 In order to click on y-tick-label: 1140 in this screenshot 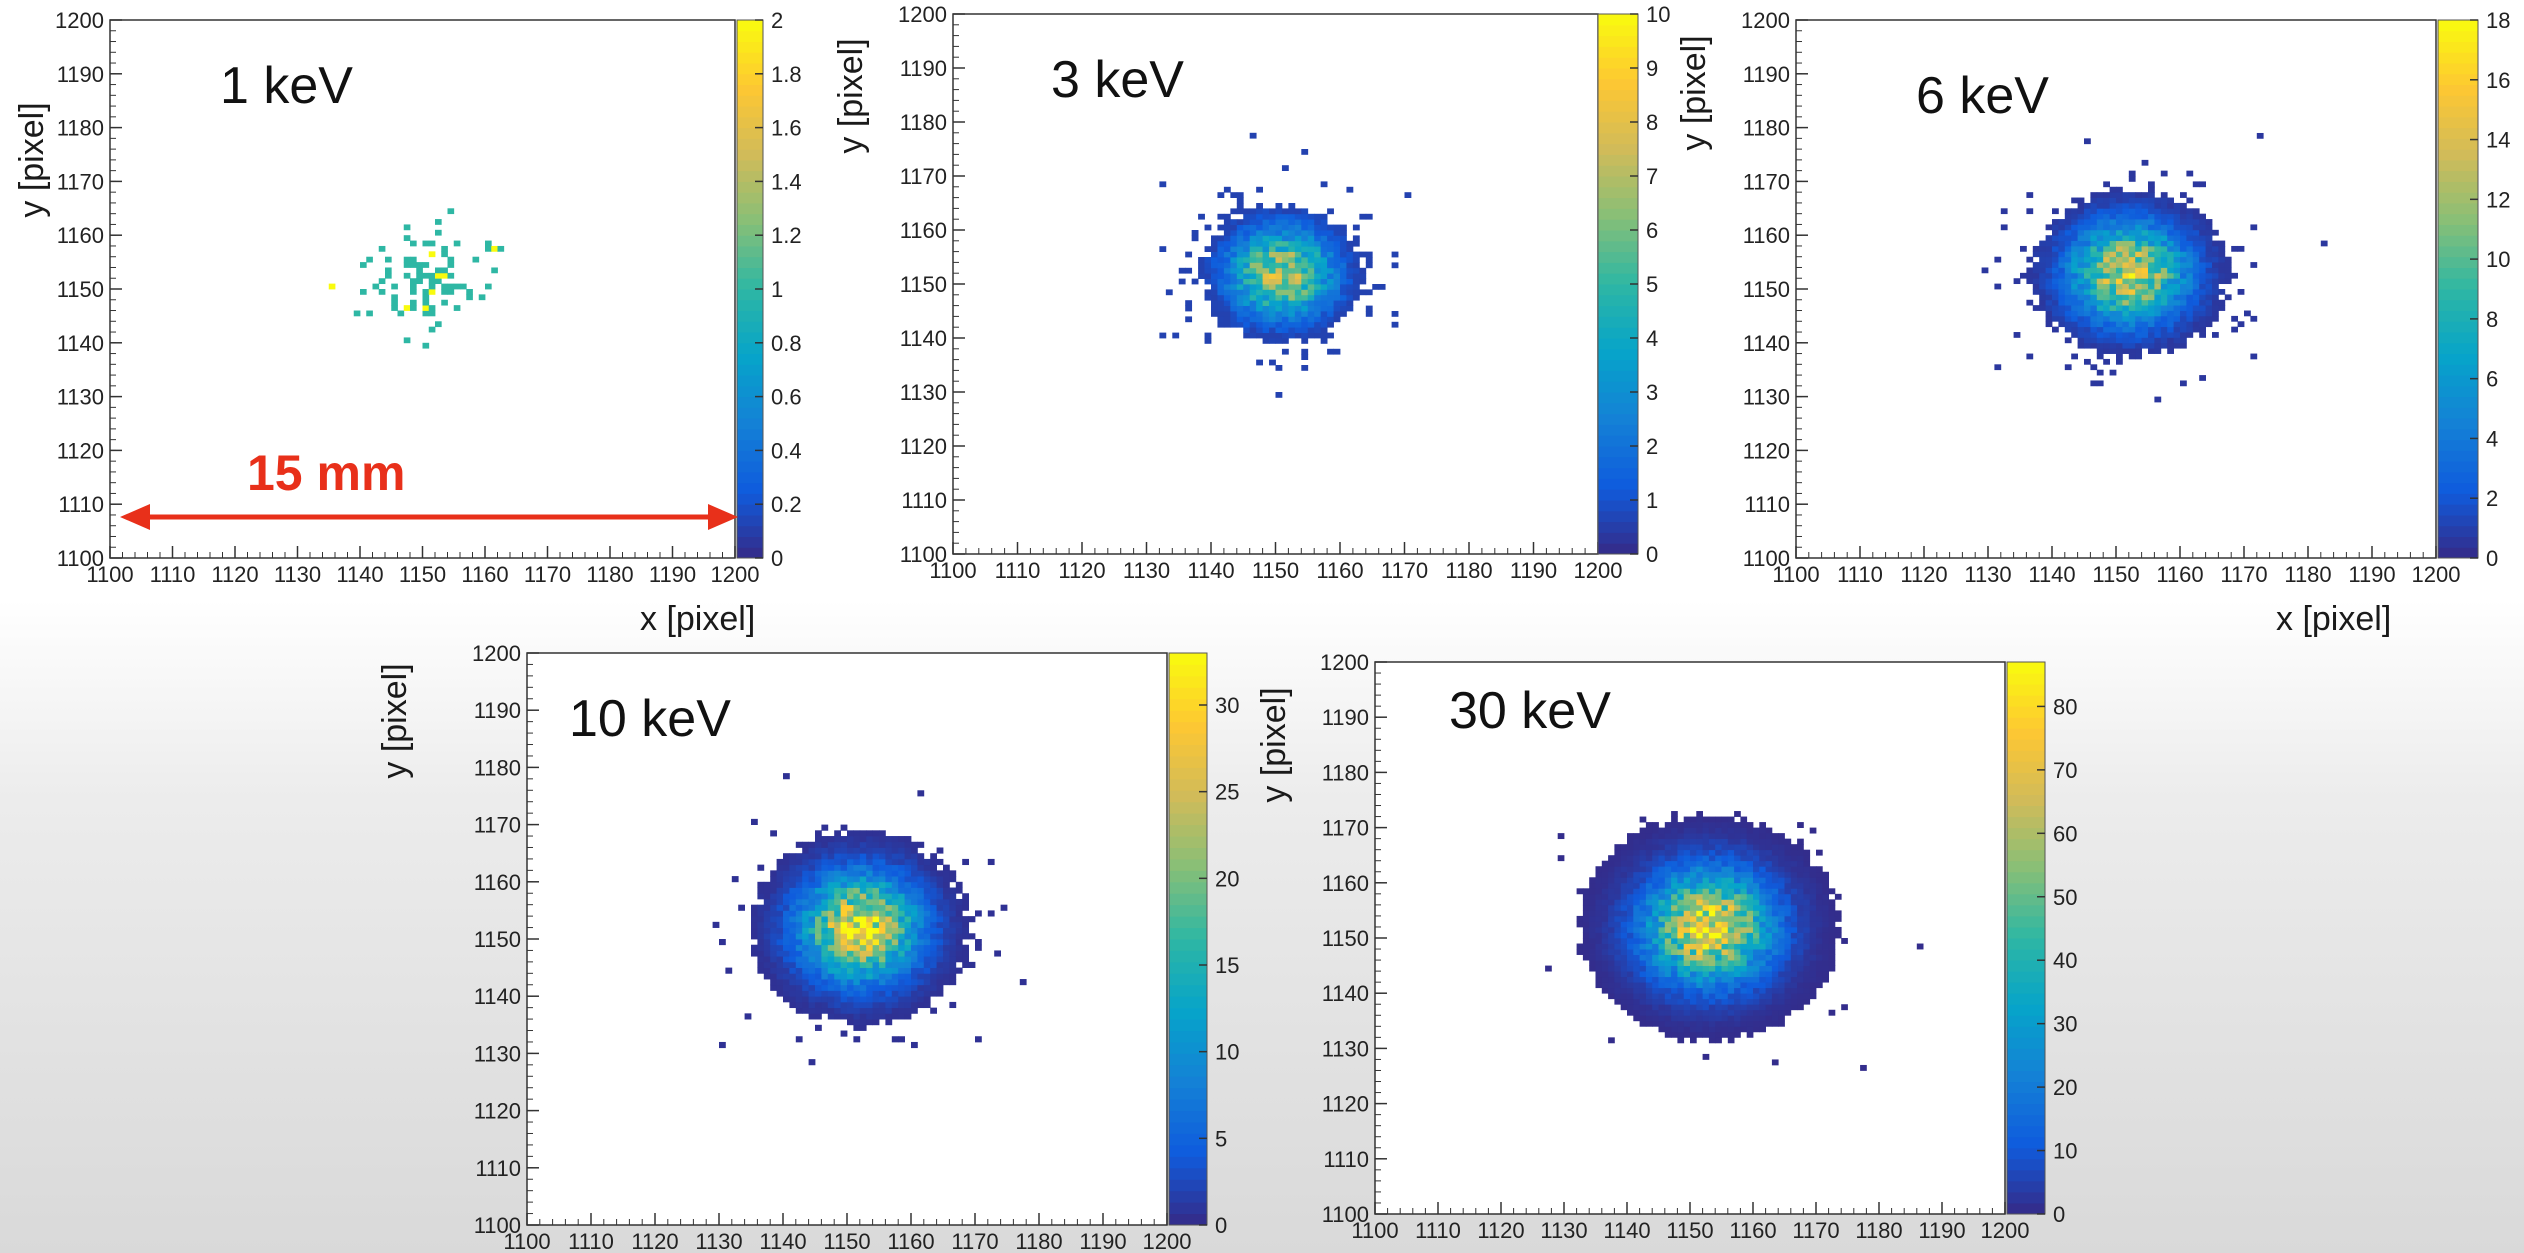, I will do `click(80, 343)`.